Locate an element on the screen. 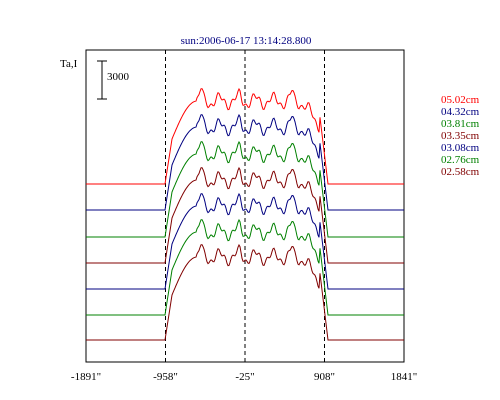 The image size is (500, 400). scale-bar-label: 3000 is located at coordinates (118, 77).